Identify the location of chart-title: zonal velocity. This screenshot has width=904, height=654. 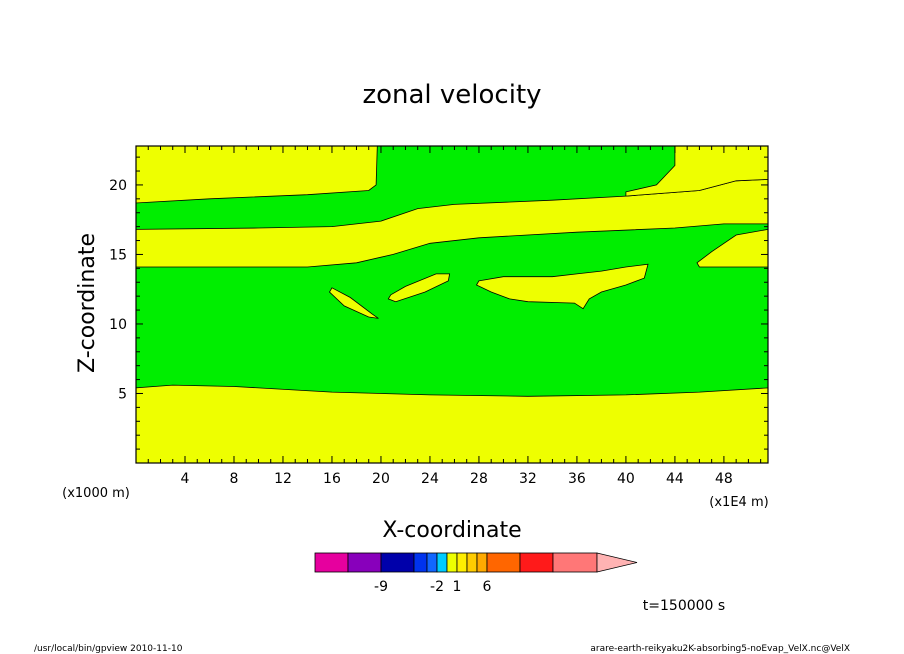
(451, 95).